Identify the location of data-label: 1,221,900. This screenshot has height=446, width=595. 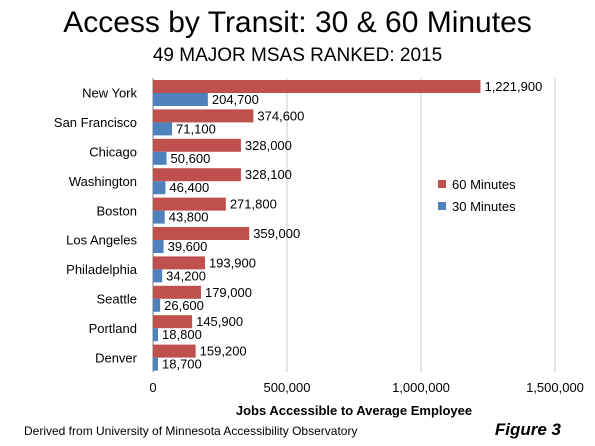
(513, 86).